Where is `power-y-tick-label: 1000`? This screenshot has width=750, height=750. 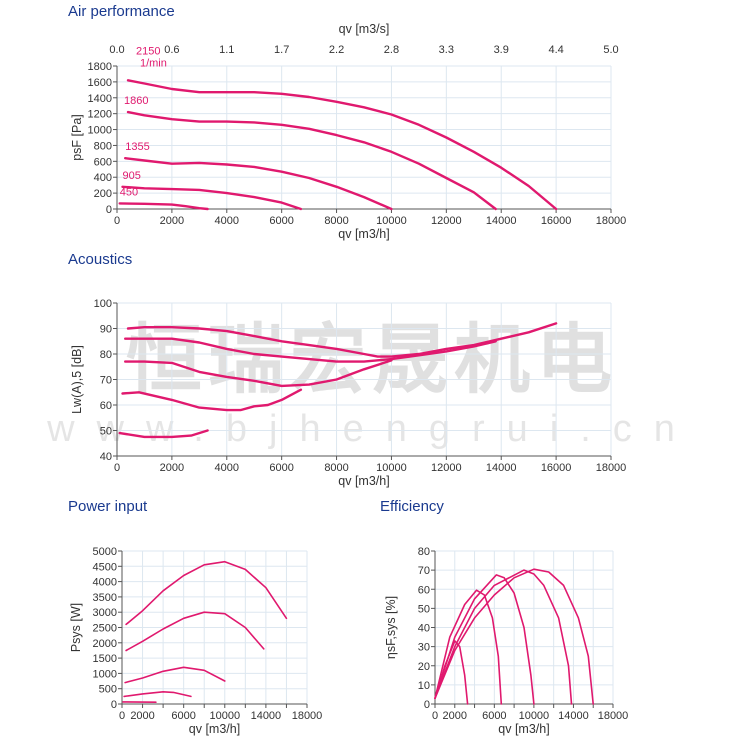 power-y-tick-label: 1000 is located at coordinates (105, 674).